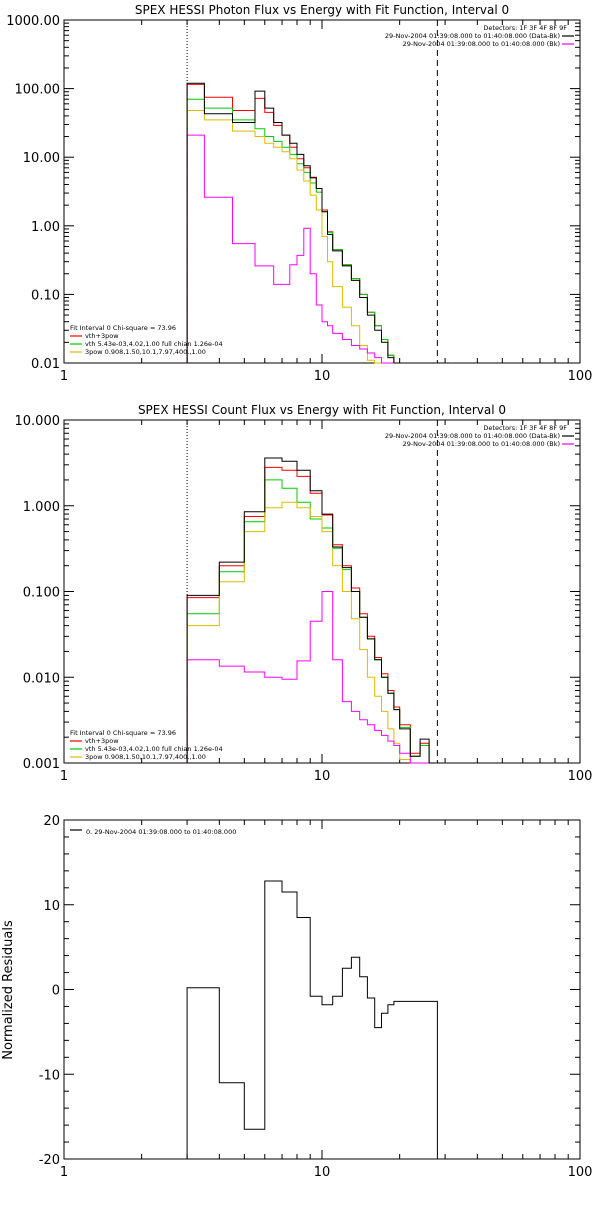  Describe the element at coordinates (38, 90) in the screenshot. I see `y-tick-label: 100.00` at that location.